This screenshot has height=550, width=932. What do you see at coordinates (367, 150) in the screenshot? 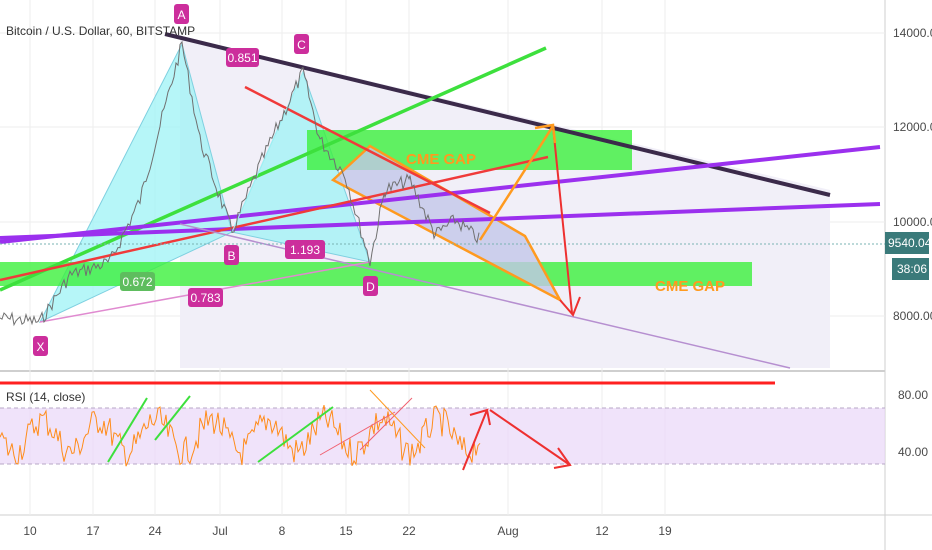
I see `red-channel-line` at bounding box center [367, 150].